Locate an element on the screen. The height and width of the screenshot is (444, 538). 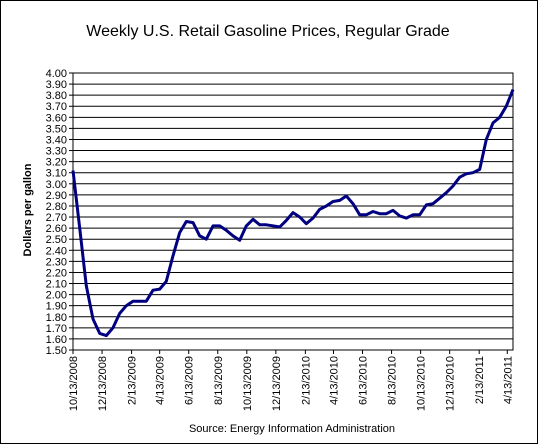
x-tick-label: 2/13/2009 is located at coordinates (133, 380).